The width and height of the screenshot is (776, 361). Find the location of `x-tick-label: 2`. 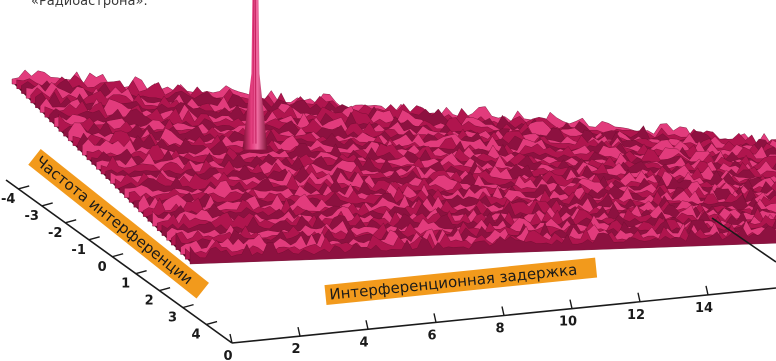

x-tick-label: 2 is located at coordinates (295, 349).